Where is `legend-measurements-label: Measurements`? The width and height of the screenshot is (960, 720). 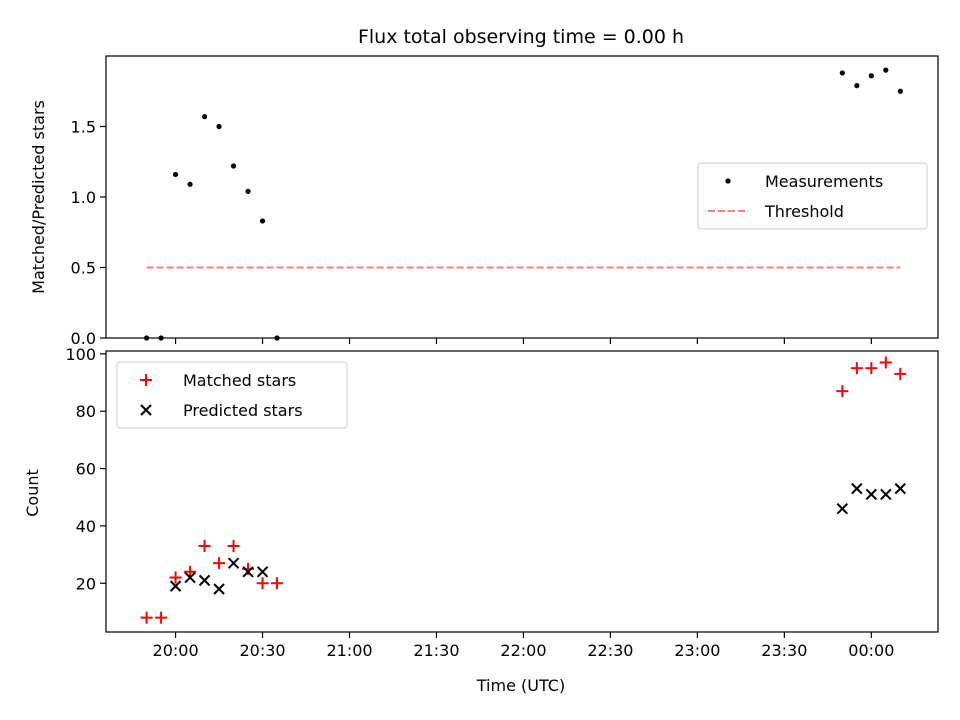
legend-measurements-label: Measurements is located at coordinates (824, 181).